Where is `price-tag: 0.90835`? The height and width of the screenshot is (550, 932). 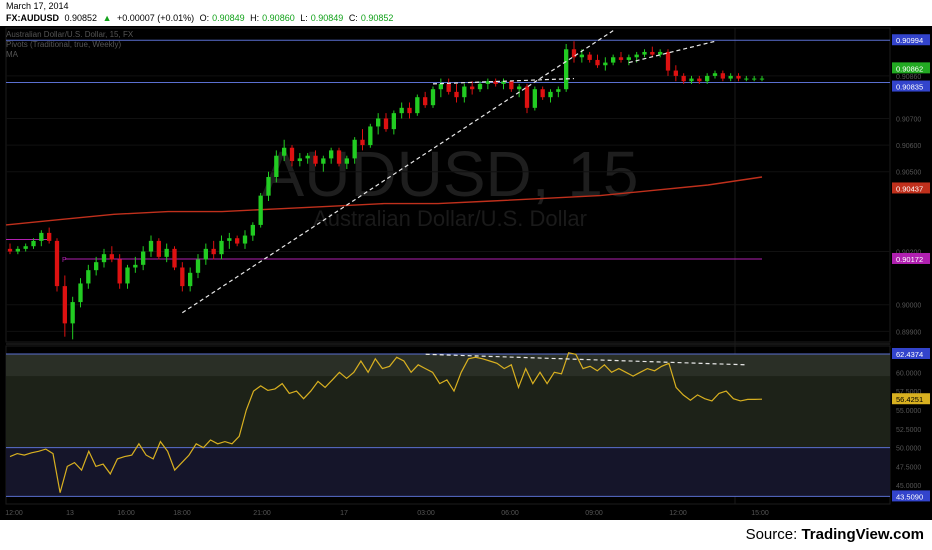 price-tag: 0.90835 is located at coordinates (909, 87).